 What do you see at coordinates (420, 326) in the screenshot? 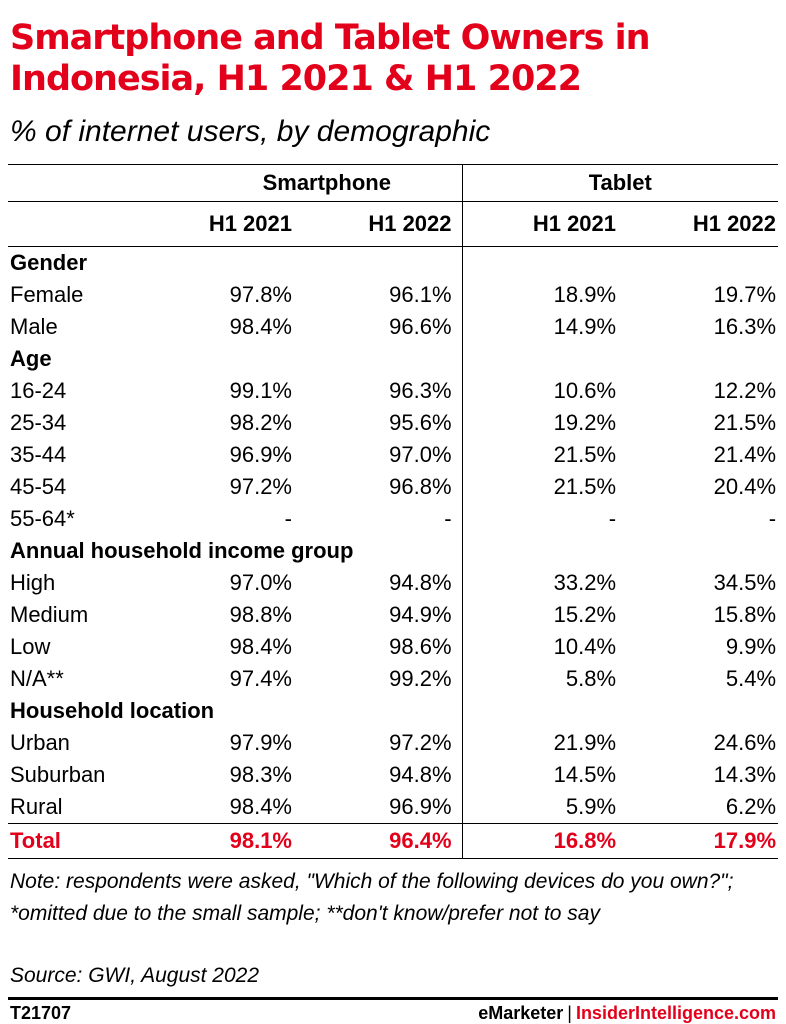
I see `data-cell: 96.6%` at bounding box center [420, 326].